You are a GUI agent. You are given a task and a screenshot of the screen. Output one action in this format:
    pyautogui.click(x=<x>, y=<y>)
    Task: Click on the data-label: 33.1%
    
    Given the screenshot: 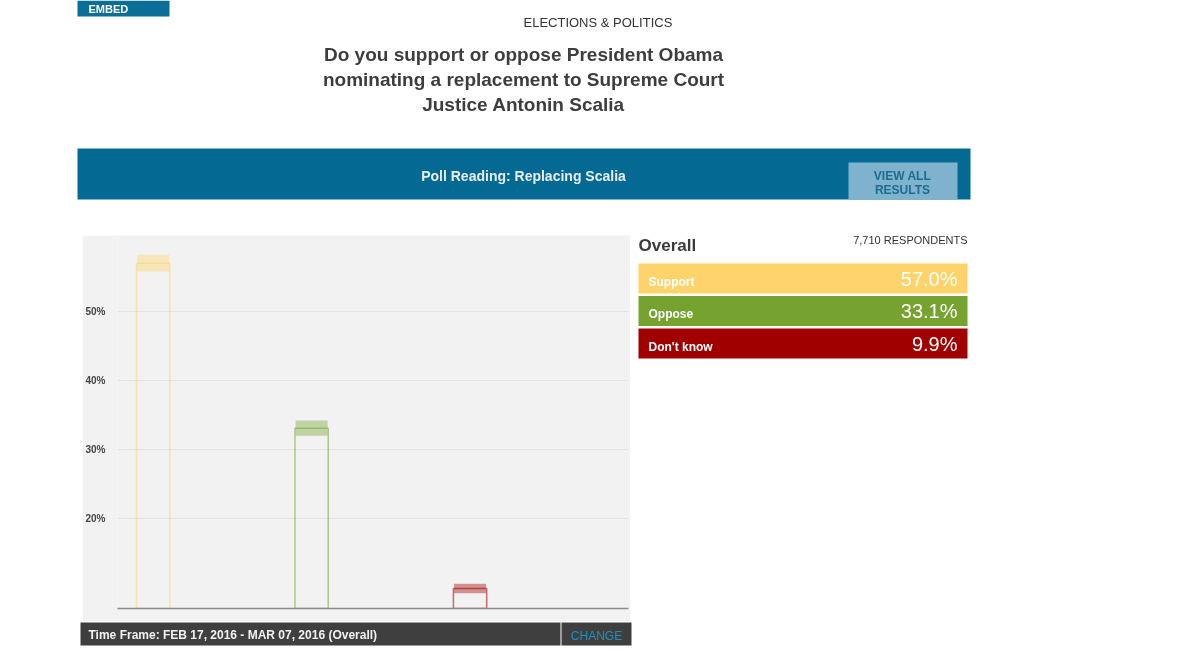 What is the action you would take?
    pyautogui.click(x=929, y=311)
    